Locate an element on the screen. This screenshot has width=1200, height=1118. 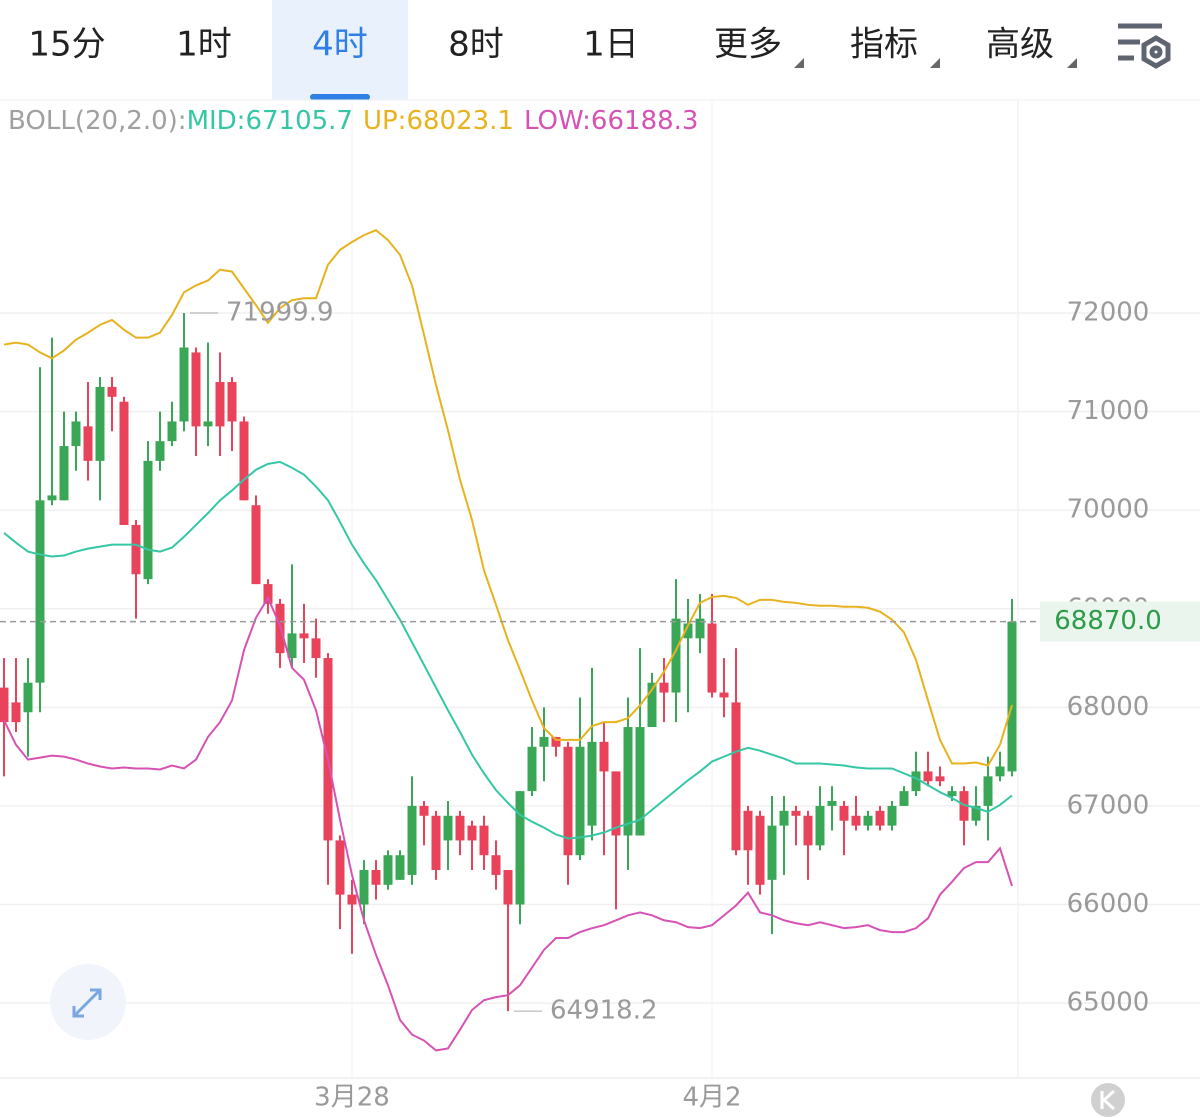
indicator-value: LOW:66188.3 is located at coordinates (611, 121).